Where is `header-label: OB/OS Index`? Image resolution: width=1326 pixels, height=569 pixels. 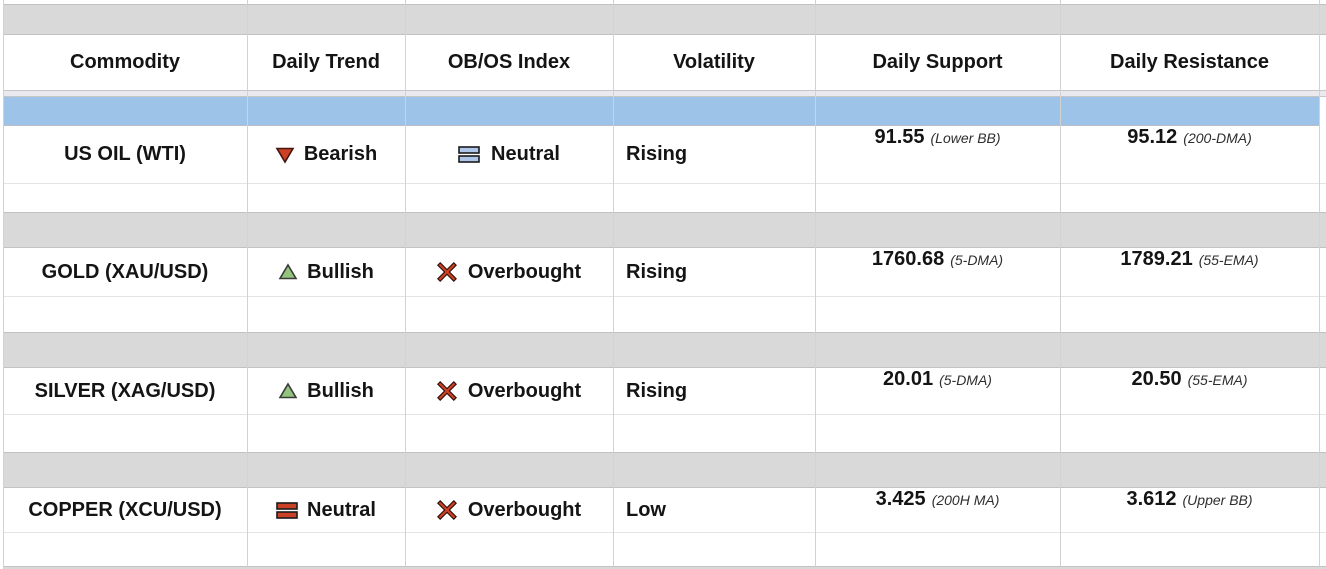 header-label: OB/OS Index is located at coordinates (509, 62).